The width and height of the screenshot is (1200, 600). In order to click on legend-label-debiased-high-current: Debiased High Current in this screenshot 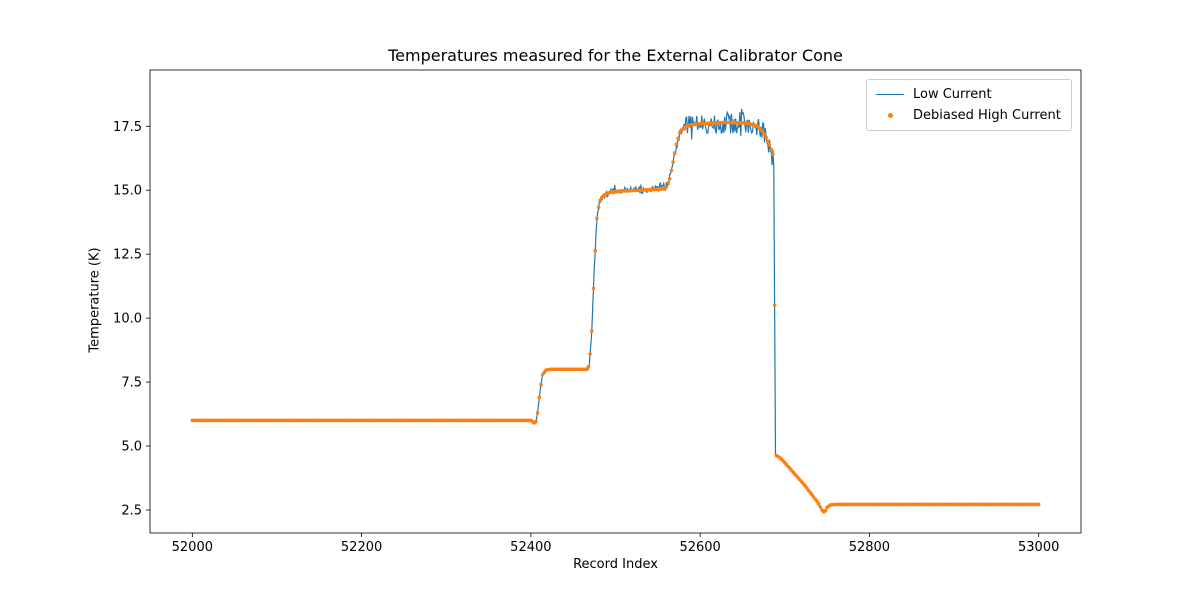, I will do `click(987, 115)`.